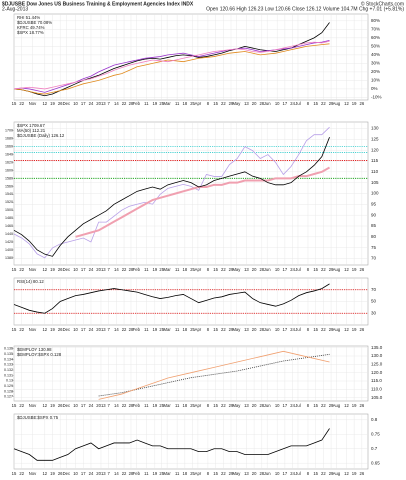  Describe the element at coordinates (375, 433) in the screenshot. I see `y-tick-label: 0.75` at that location.